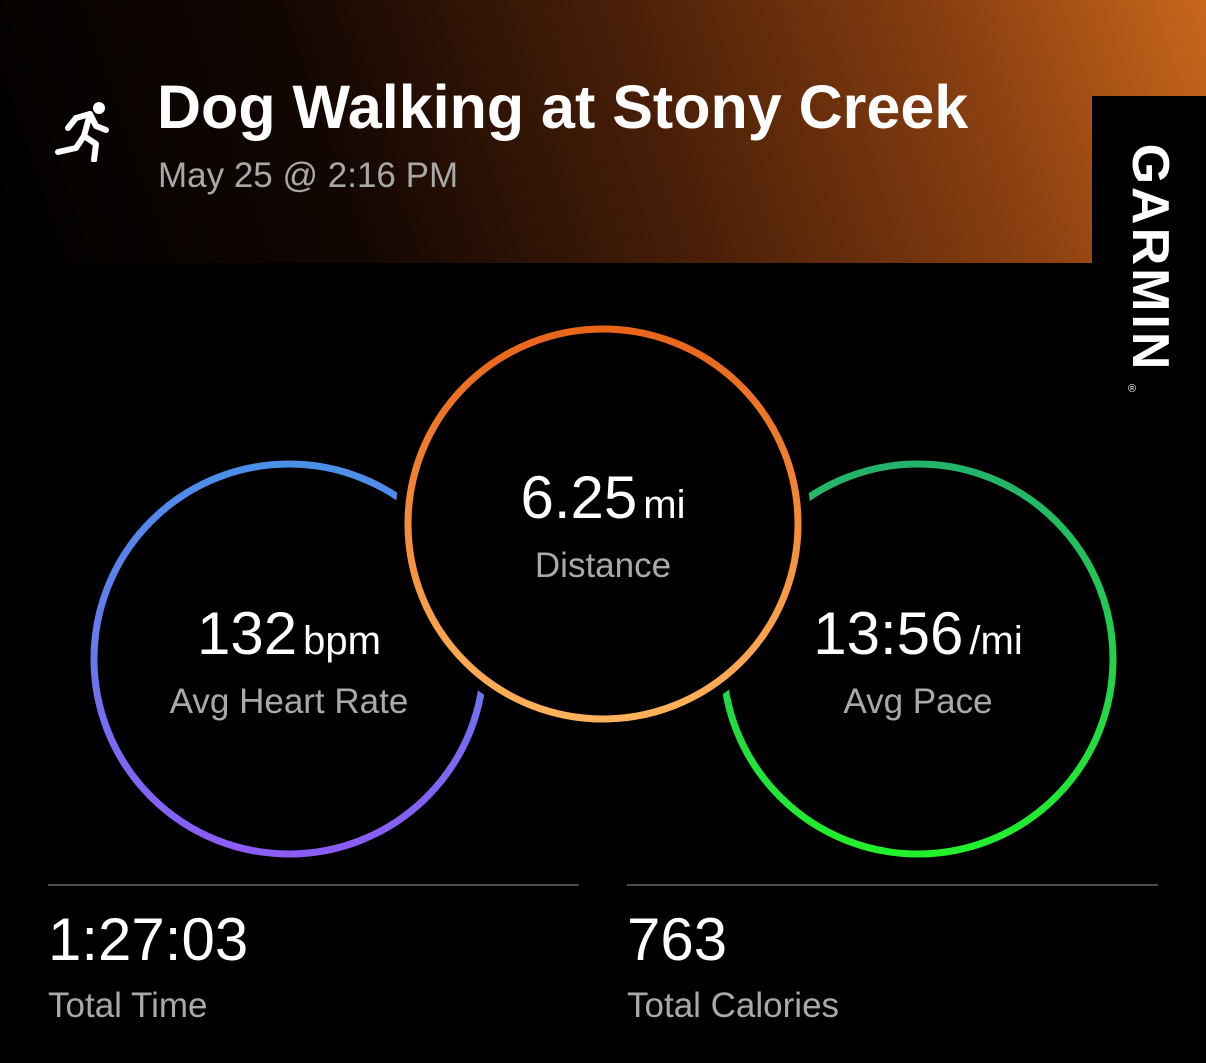 The image size is (1206, 1063). Describe the element at coordinates (918, 701) in the screenshot. I see `pace-label: Avg Pace` at that location.